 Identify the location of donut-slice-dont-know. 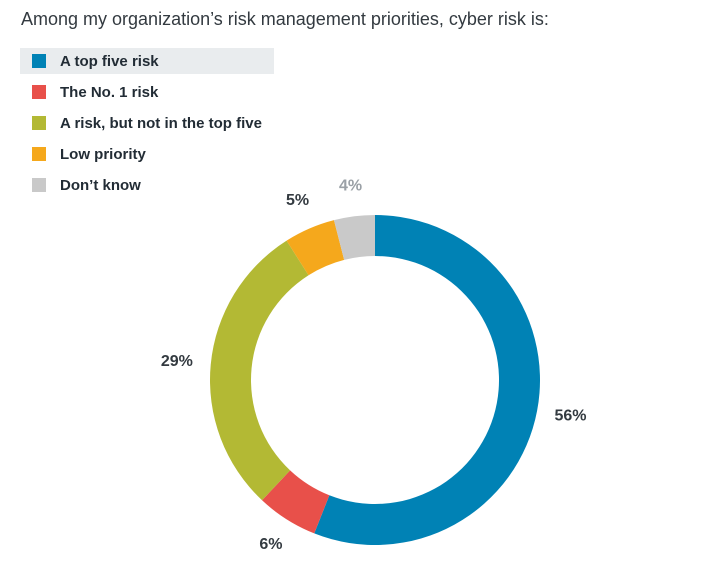
(354, 237).